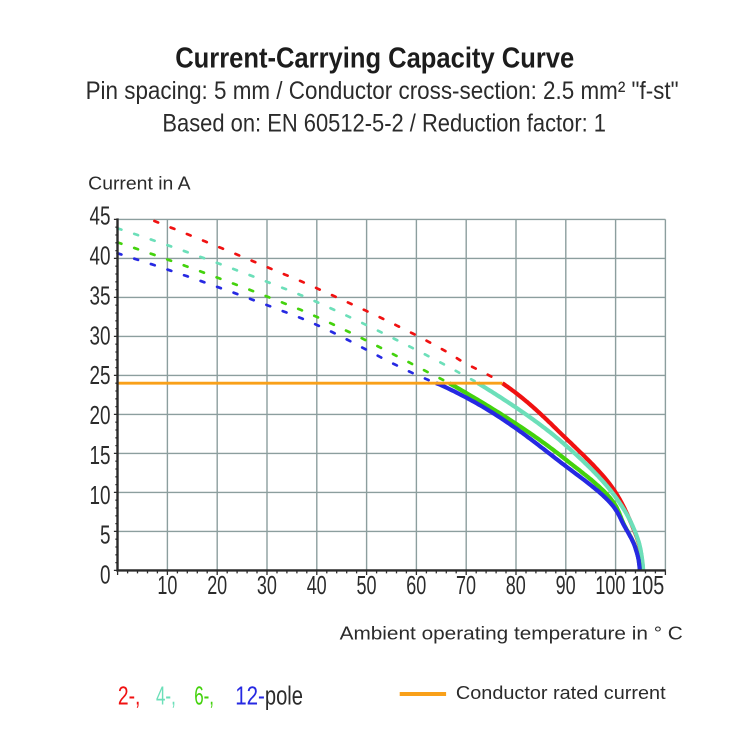 The width and height of the screenshot is (750, 750). What do you see at coordinates (374, 58) in the screenshot?
I see `svg-text:Current-Carrying Capacity Curv: Current-Carrying Capacity Curve` at bounding box center [374, 58].